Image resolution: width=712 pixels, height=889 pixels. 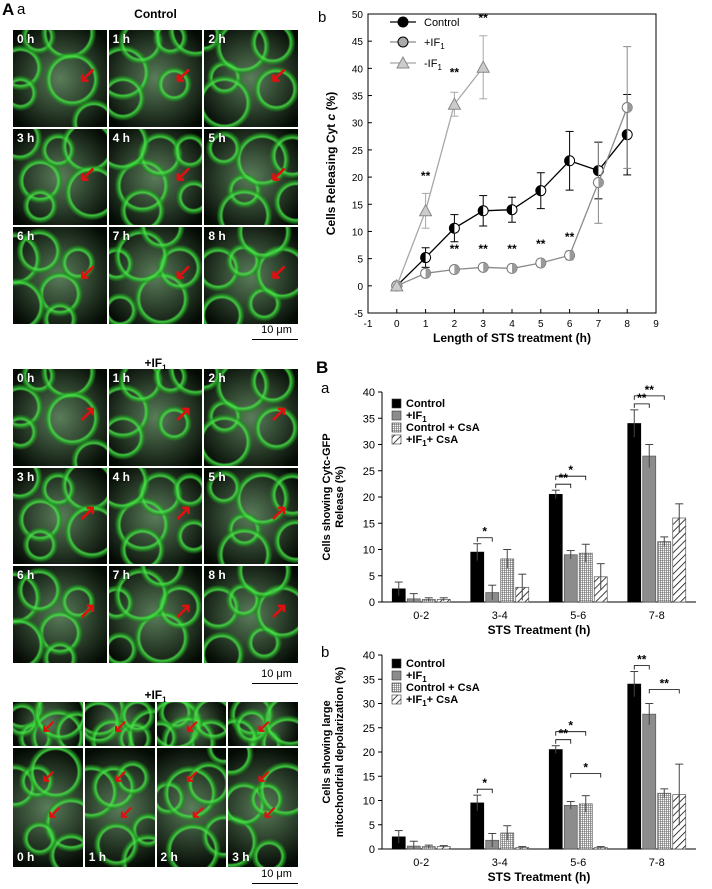 What do you see at coordinates (322, 367) in the screenshot?
I see `panel-label-b: B` at bounding box center [322, 367].